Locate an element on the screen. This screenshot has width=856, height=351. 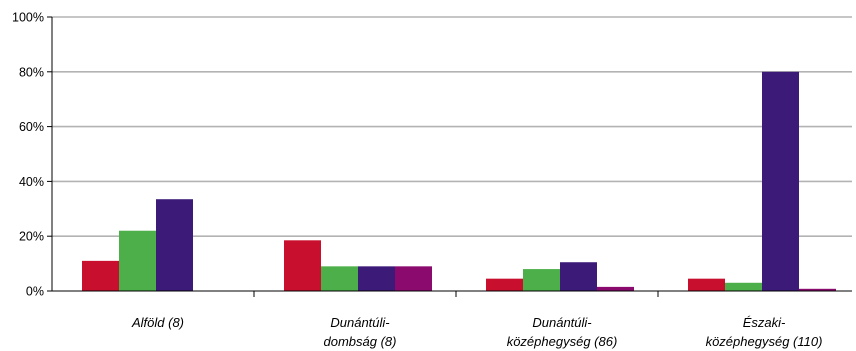
category-label: Dunántúli-dombság (8) is located at coordinates (360, 332).